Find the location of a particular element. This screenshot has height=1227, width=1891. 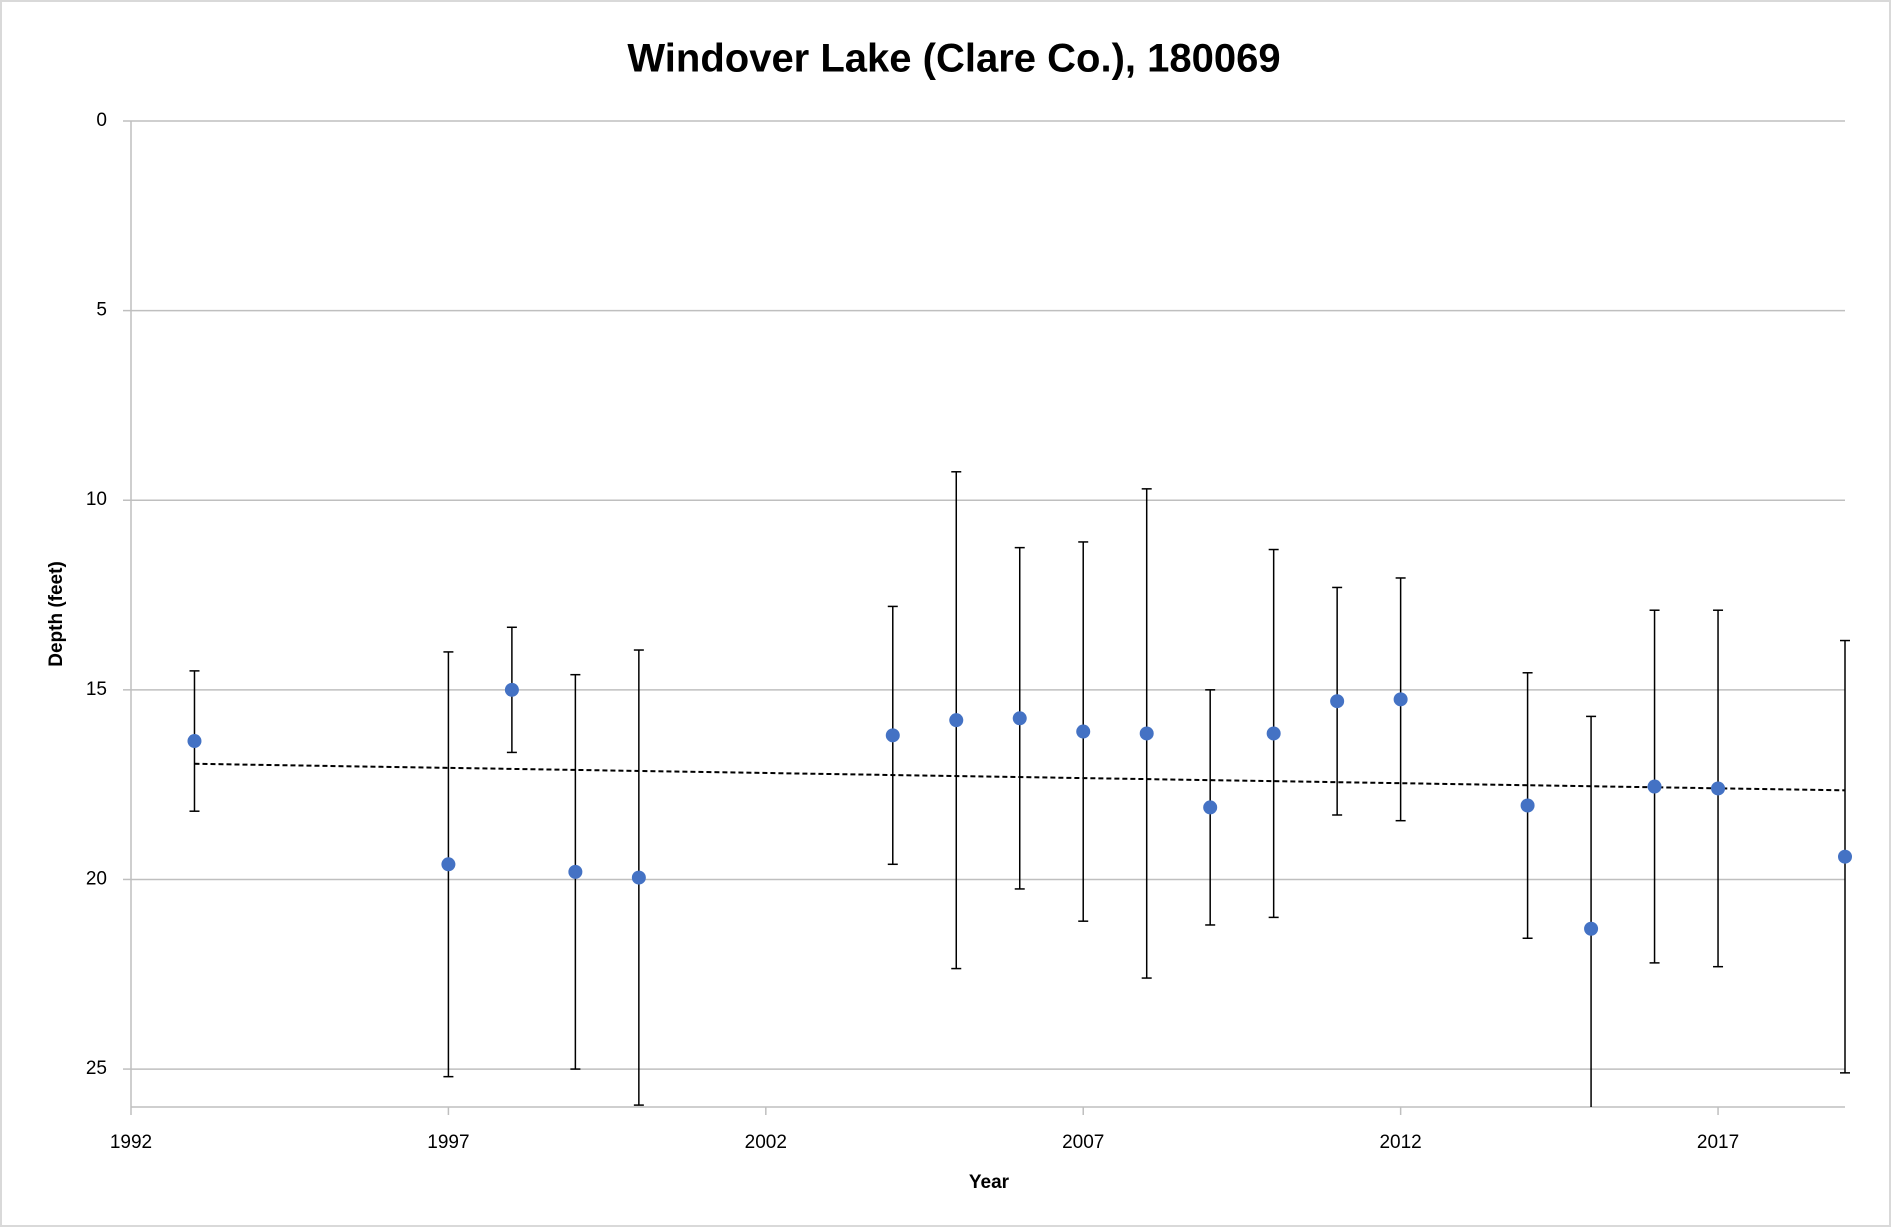

x-tick-label: 1992 is located at coordinates (131, 1142).